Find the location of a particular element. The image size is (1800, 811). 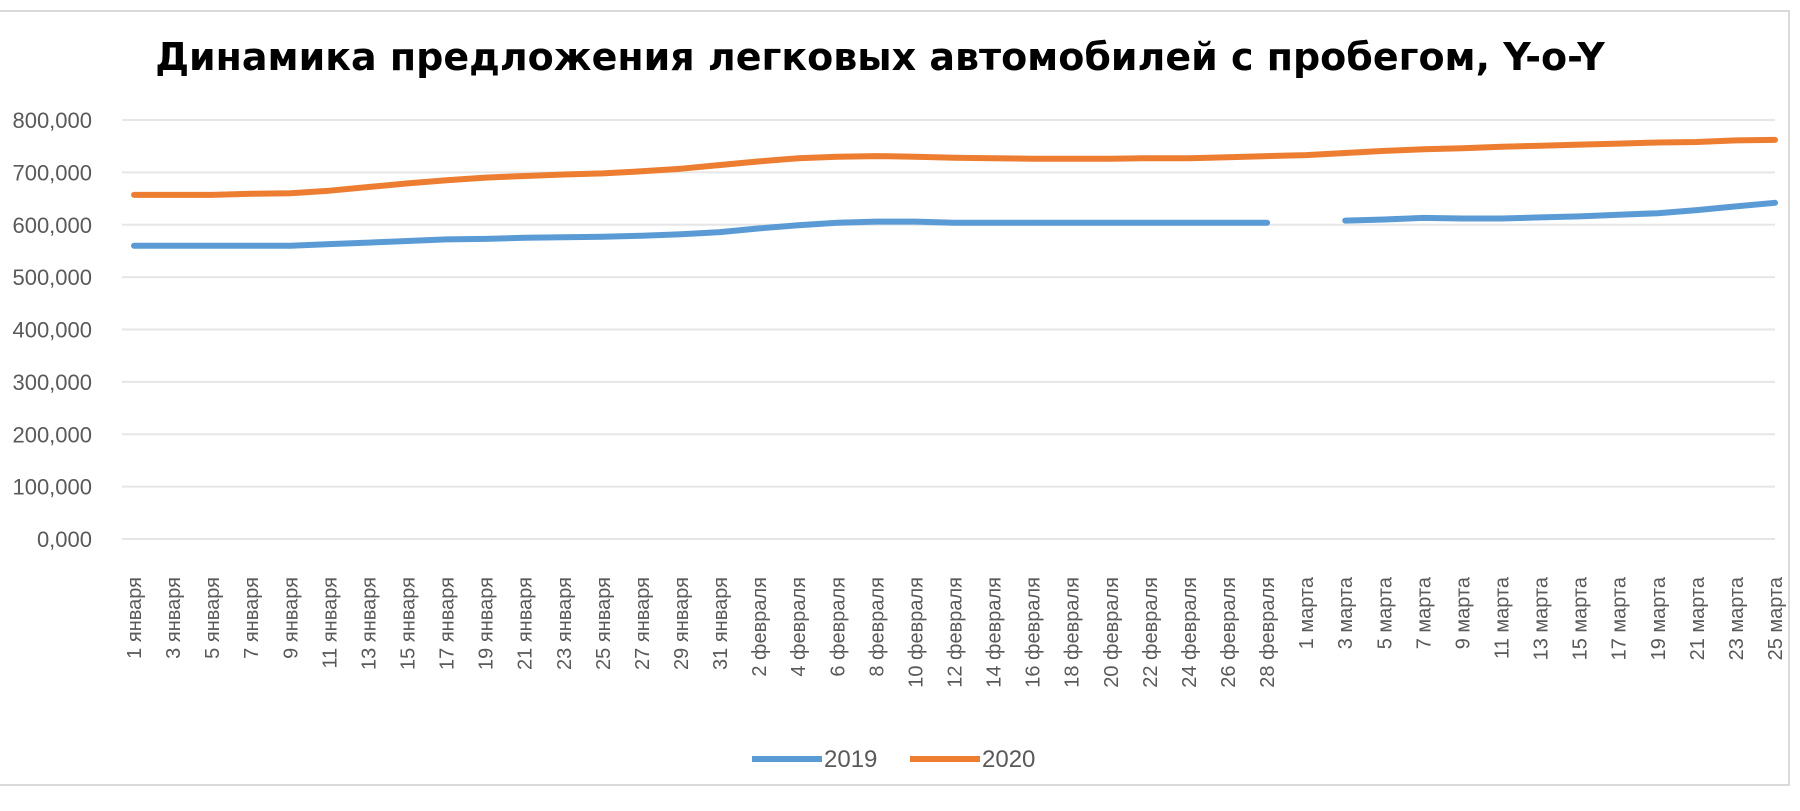

y-tick-label: 800,000 is located at coordinates (52, 120).